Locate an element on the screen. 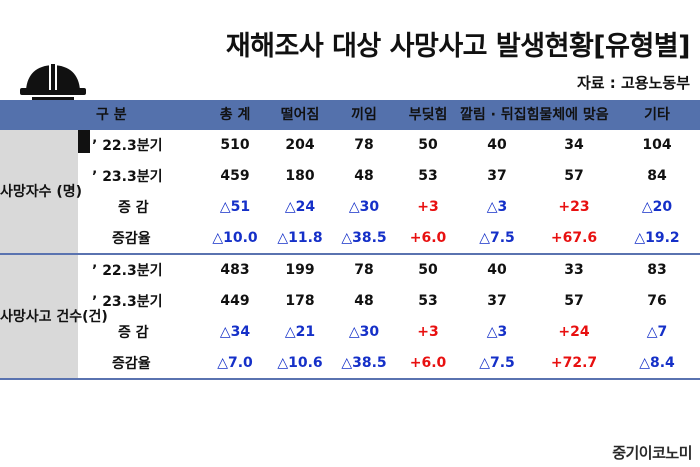 The height and width of the screenshot is (467, 700). cell: △24 is located at coordinates (300, 207).